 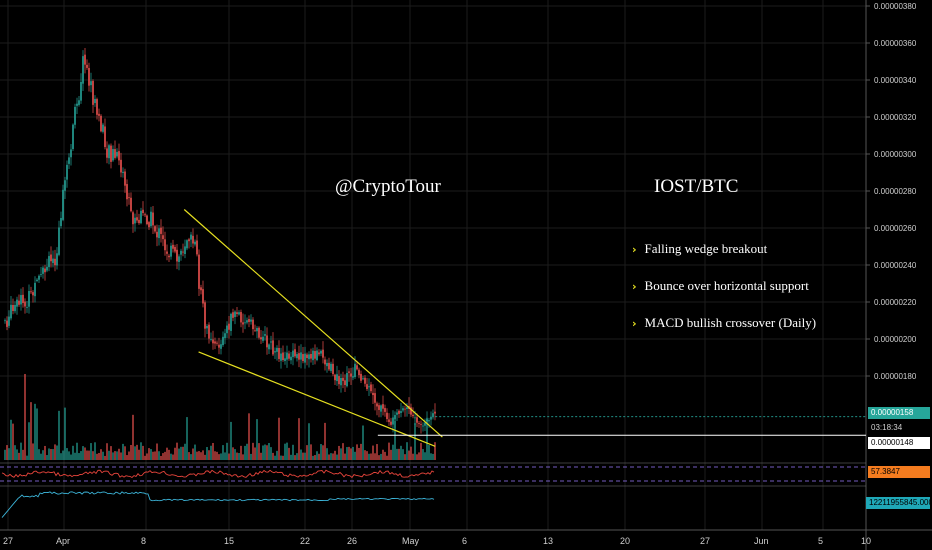 What do you see at coordinates (761, 541) in the screenshot?
I see `x-tick-label: Jun` at bounding box center [761, 541].